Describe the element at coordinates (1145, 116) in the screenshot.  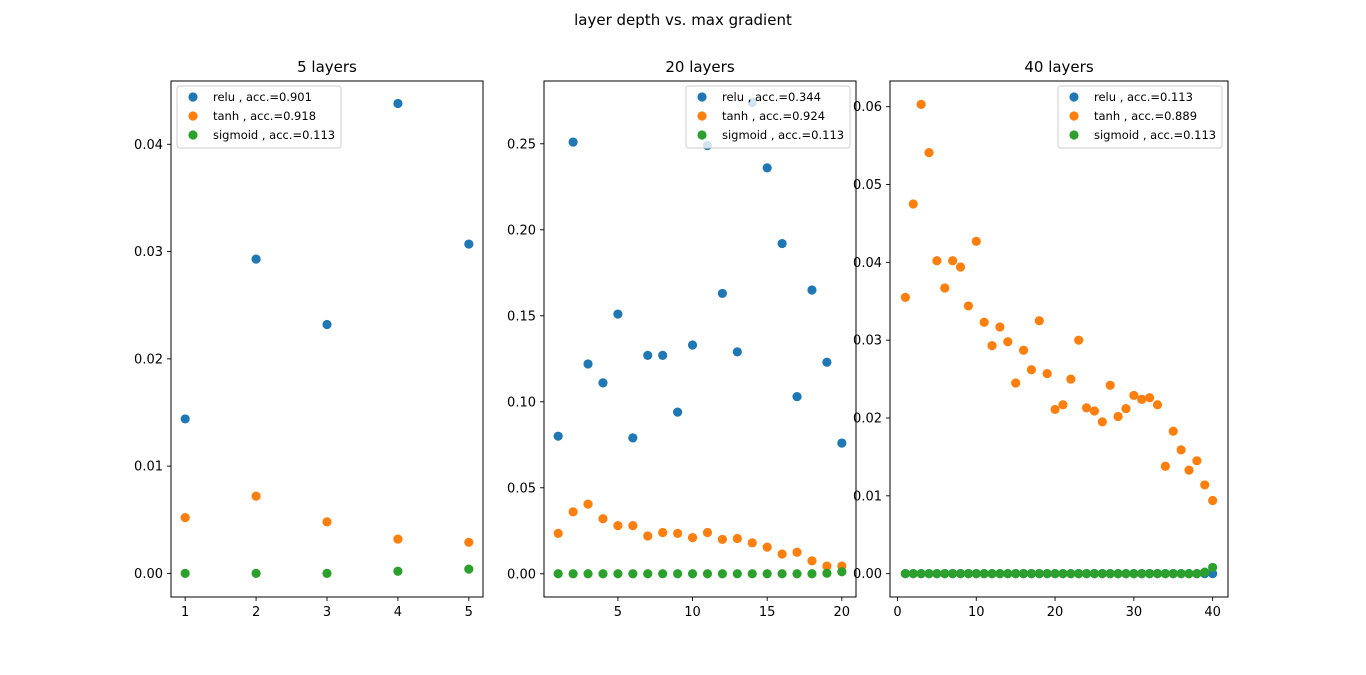
I see `legend-entry: tanh , acc.=0.889` at that location.